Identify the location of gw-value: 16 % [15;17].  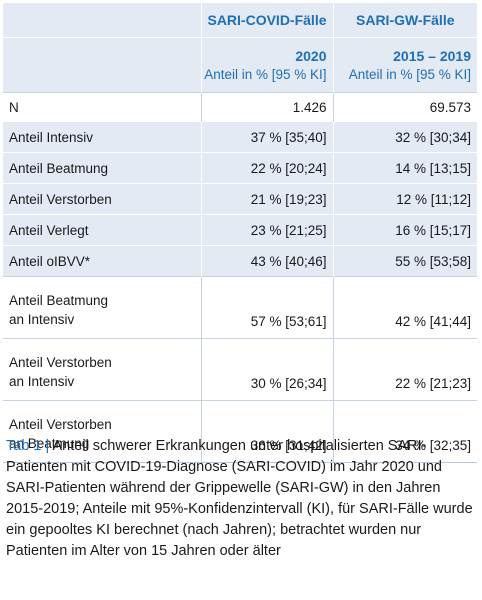
(404, 230).